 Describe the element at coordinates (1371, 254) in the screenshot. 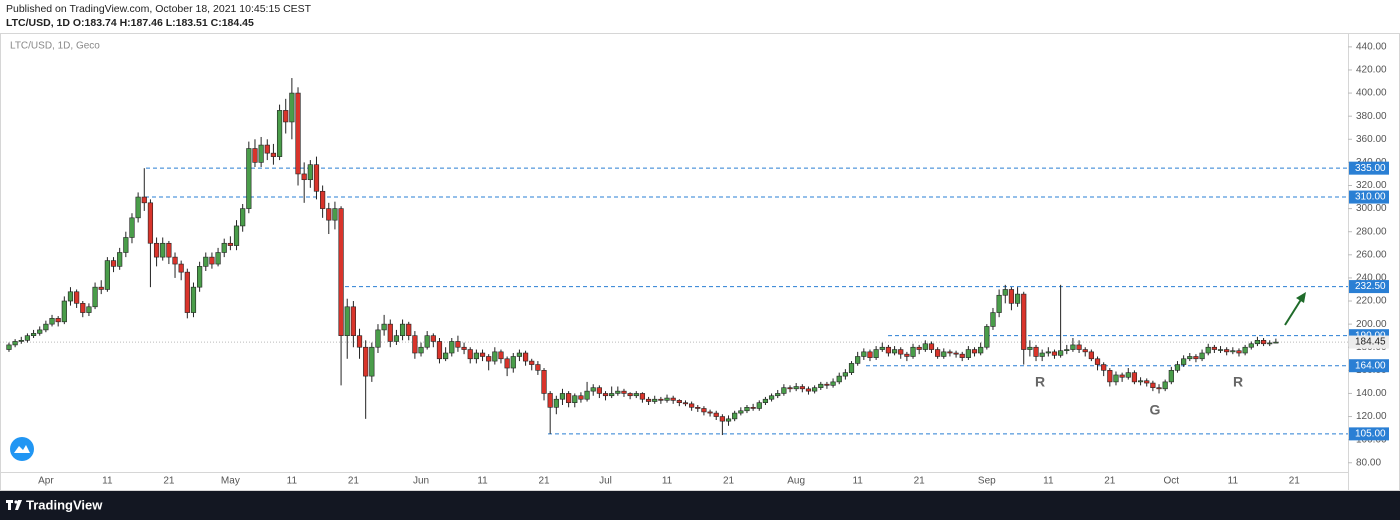

I see `y-tick-label: 260.00` at that location.